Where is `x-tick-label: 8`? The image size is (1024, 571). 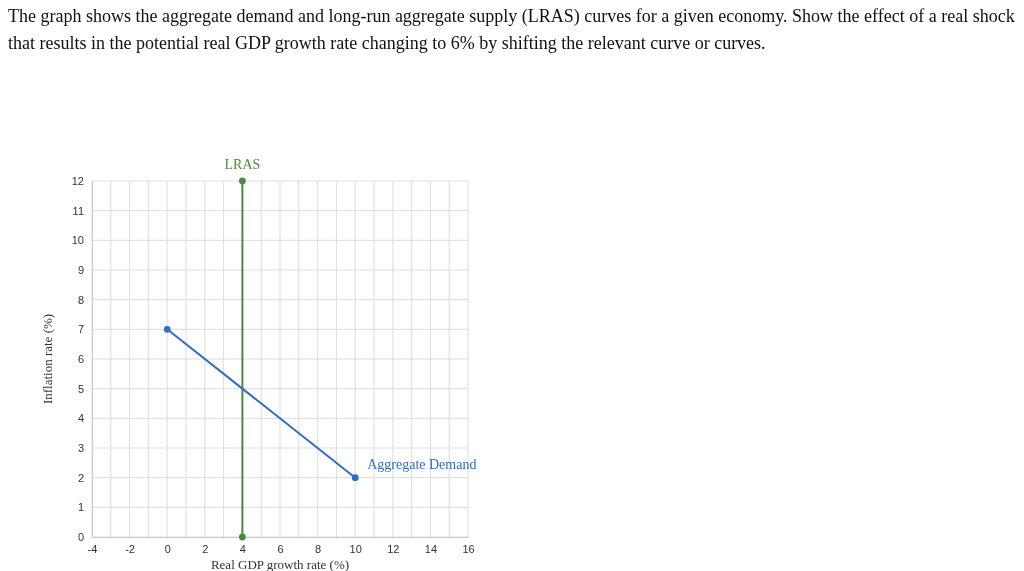 x-tick-label: 8 is located at coordinates (318, 548).